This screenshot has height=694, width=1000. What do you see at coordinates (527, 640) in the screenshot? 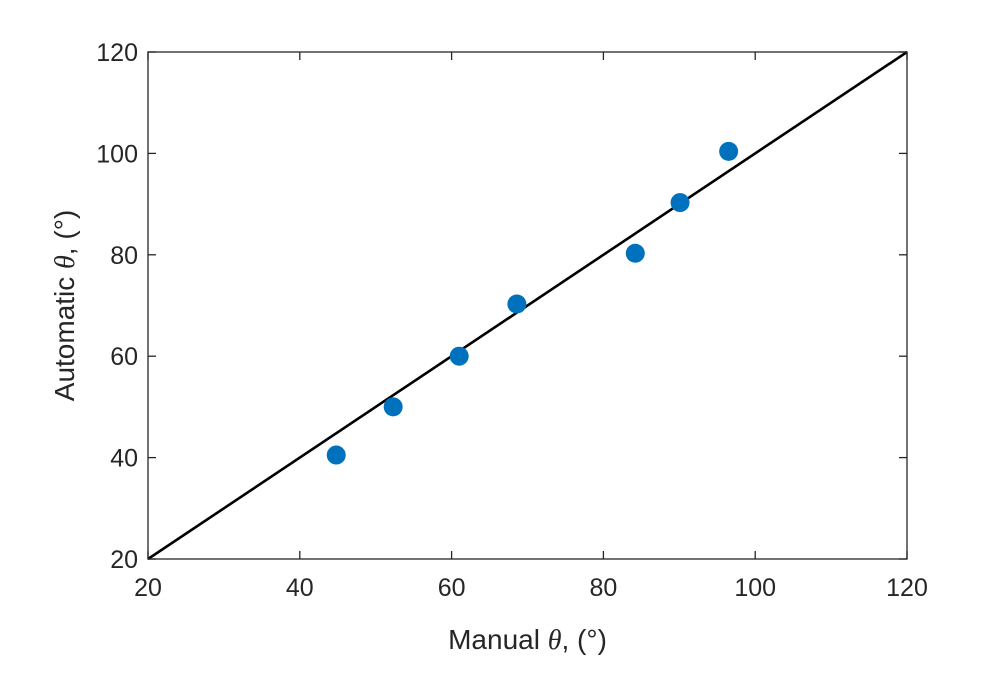
I see `x-axis-label: Manual θ, (°)` at bounding box center [527, 640].